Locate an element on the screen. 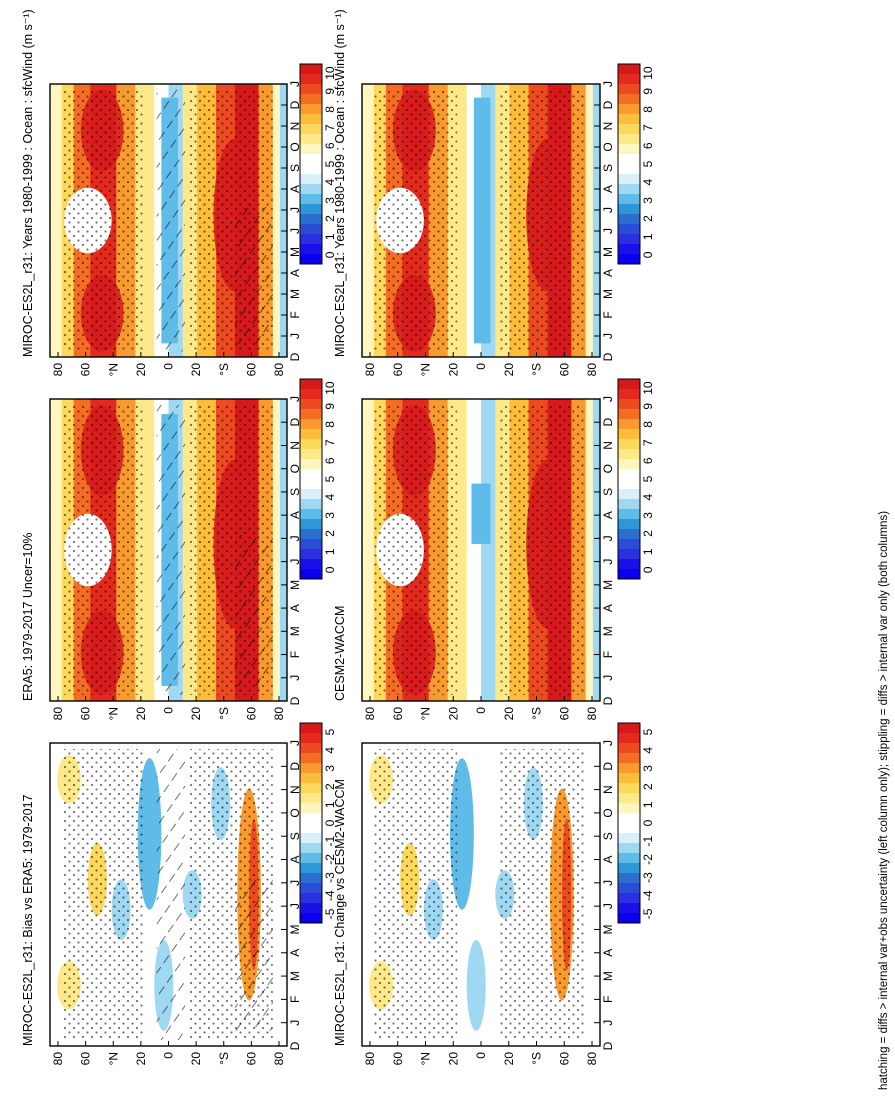 Image resolution: width=895 pixels, height=1097 pixels. month-tick-label: N is located at coordinates (608, 126).